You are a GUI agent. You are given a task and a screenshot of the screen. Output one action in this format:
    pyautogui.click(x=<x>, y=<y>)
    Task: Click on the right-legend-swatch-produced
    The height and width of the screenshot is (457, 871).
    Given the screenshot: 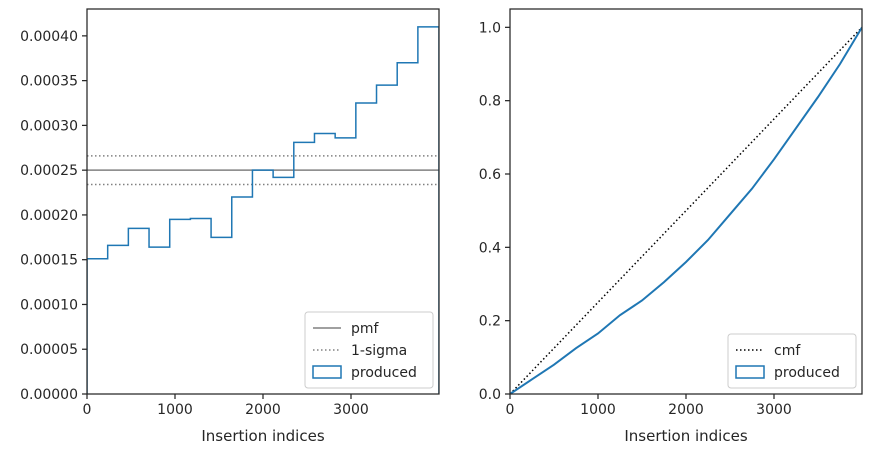 What is the action you would take?
    pyautogui.click(x=750, y=372)
    